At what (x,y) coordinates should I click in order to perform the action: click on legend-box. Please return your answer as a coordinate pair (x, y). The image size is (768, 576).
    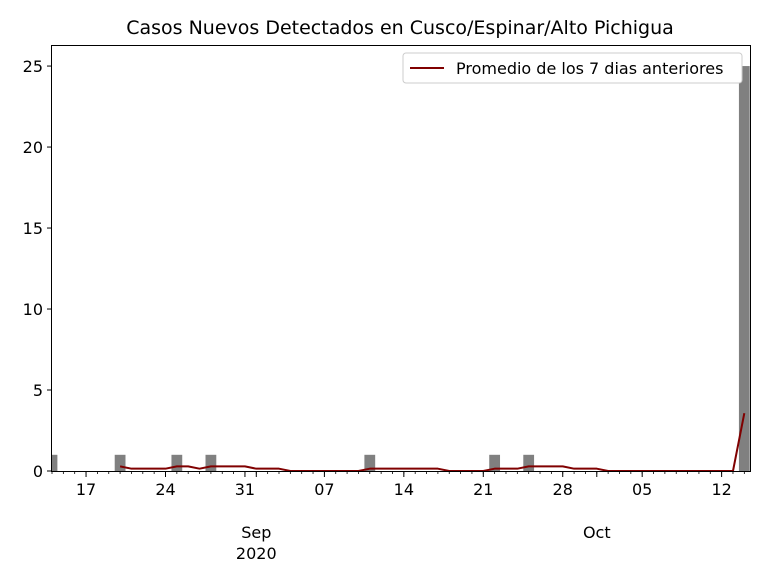
    Looking at the image, I should click on (572, 68).